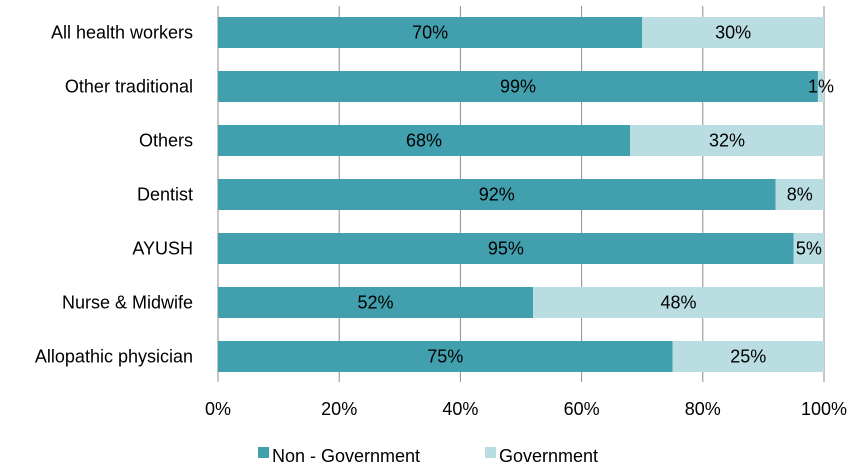  I want to click on data-label: 99%, so click(518, 87).